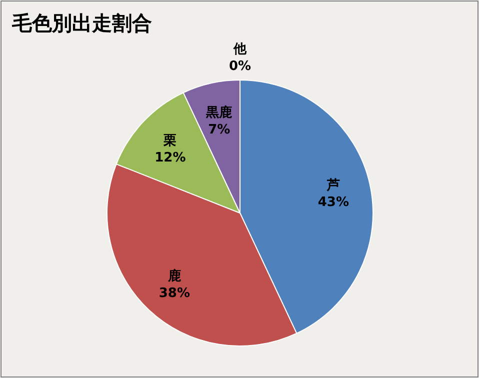 The width and height of the screenshot is (479, 378). What do you see at coordinates (170, 158) in the screenshot?
I see `data-label: 12%` at bounding box center [170, 158].